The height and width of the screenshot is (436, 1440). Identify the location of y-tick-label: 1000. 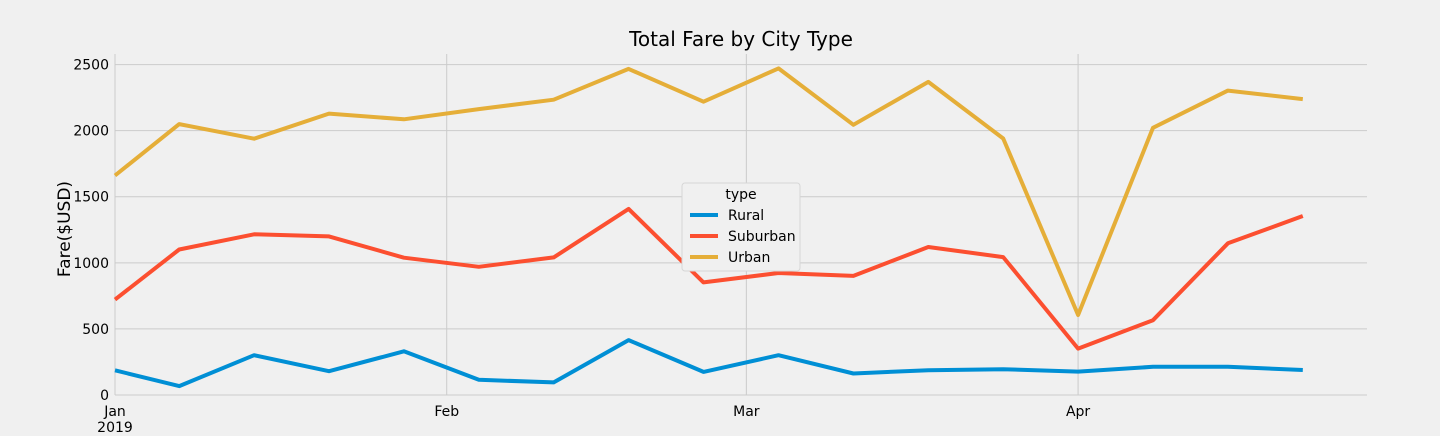
(91, 264).